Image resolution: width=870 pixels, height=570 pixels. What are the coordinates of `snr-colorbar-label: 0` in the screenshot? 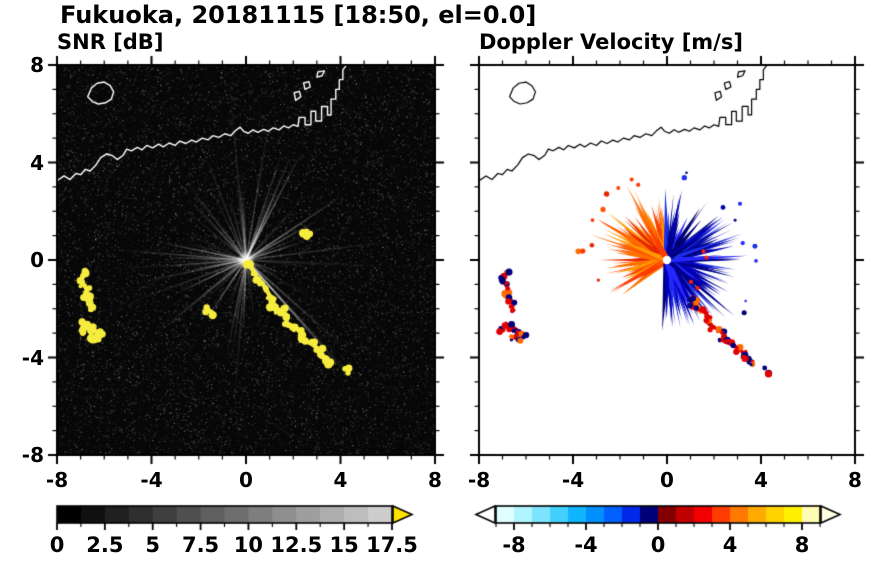 It's located at (57, 545).